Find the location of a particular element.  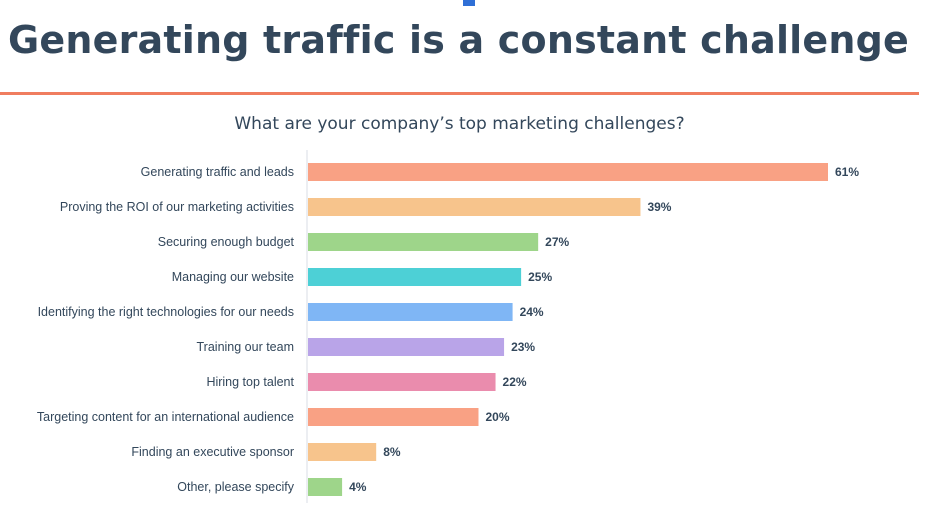

category-label: Training our team is located at coordinates (246, 347).